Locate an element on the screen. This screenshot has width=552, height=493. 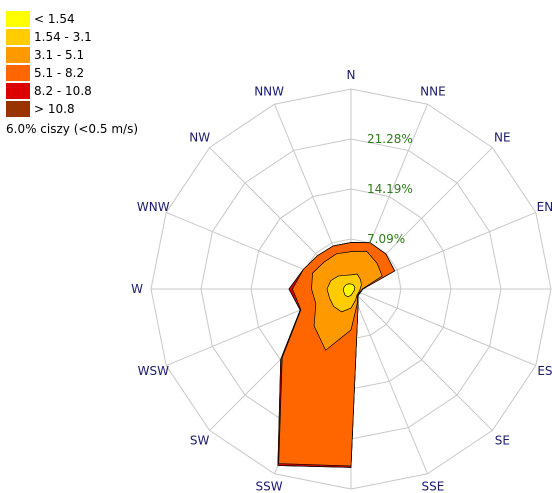
legend-item: 1.54 - 3.1 is located at coordinates (72, 37).